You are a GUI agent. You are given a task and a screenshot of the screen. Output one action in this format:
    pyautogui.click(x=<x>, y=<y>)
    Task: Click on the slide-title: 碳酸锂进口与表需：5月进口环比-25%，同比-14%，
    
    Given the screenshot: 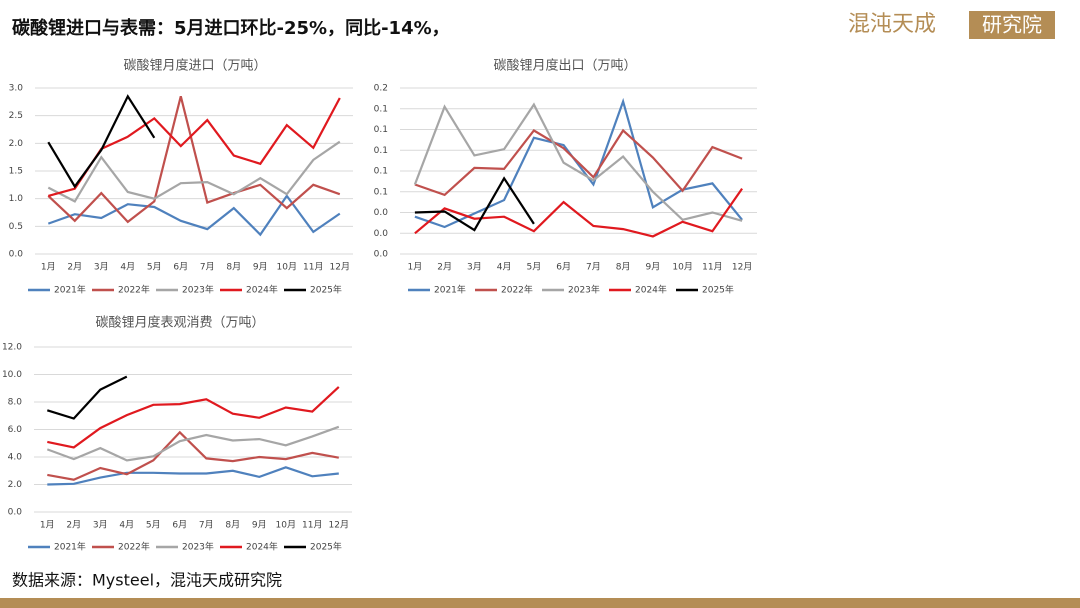 What is the action you would take?
    pyautogui.click(x=231, y=28)
    